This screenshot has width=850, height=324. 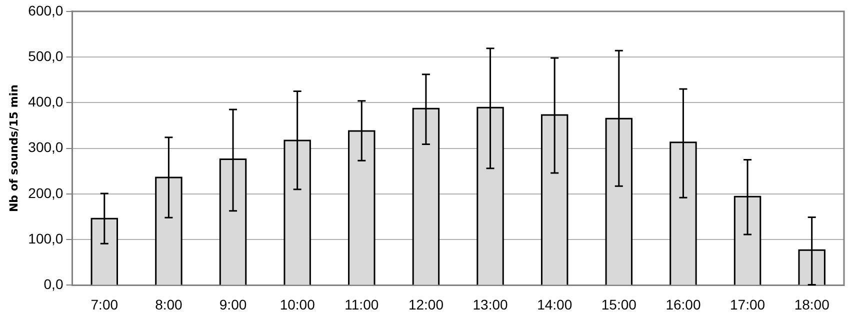 I want to click on y-tick-label: 400,0, so click(x=46, y=102).